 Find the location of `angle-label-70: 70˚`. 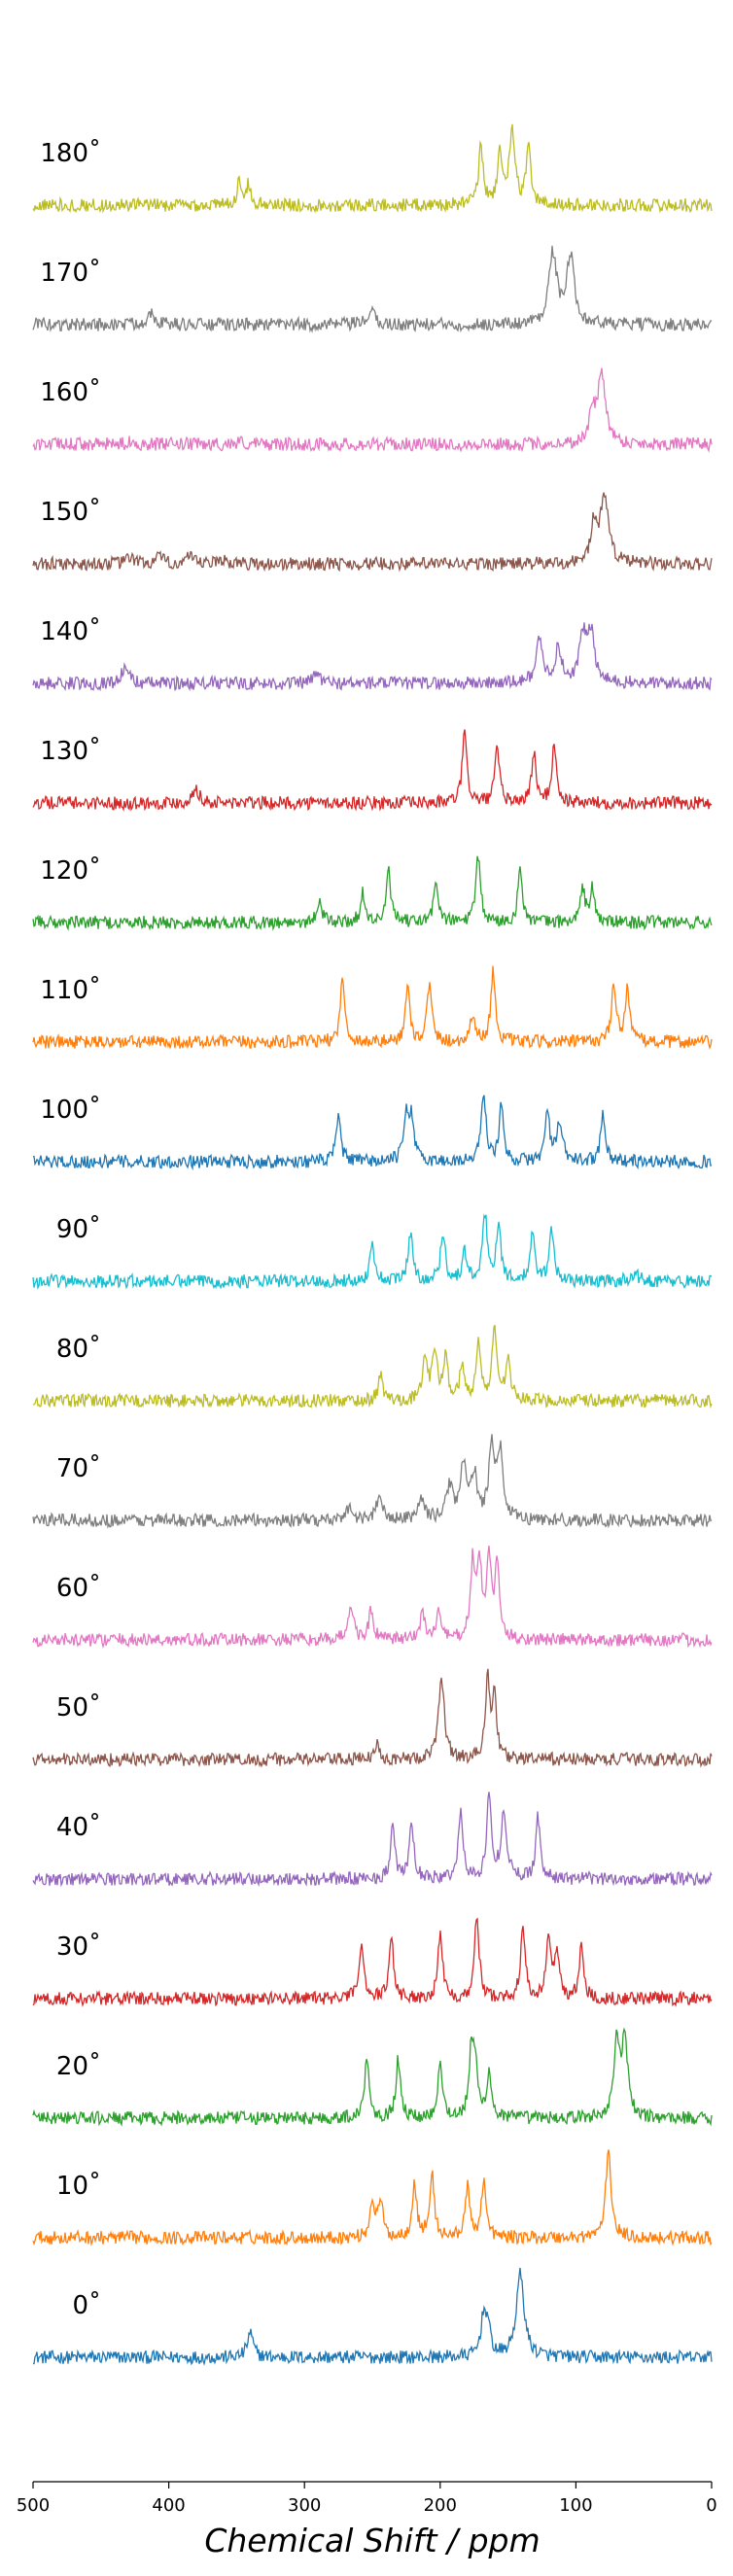

angle-label-70: 70˚ is located at coordinates (79, 1469).